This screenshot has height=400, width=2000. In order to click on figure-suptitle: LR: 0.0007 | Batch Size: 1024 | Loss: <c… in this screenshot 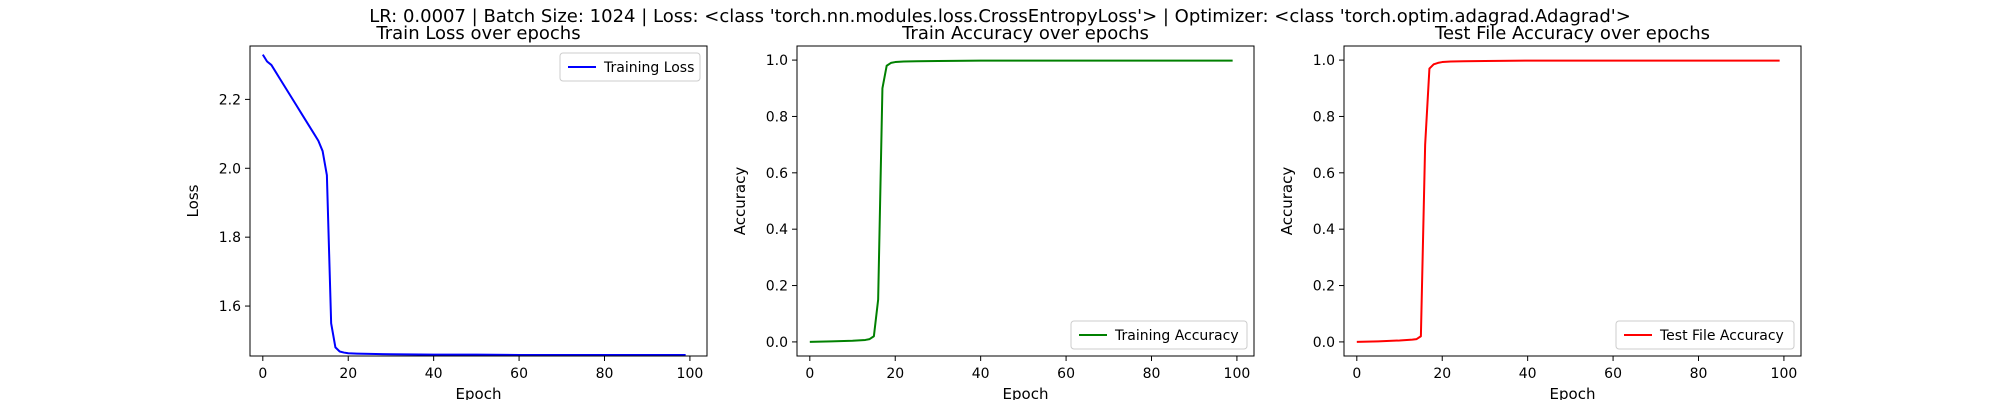, I will do `click(1000, 16)`.